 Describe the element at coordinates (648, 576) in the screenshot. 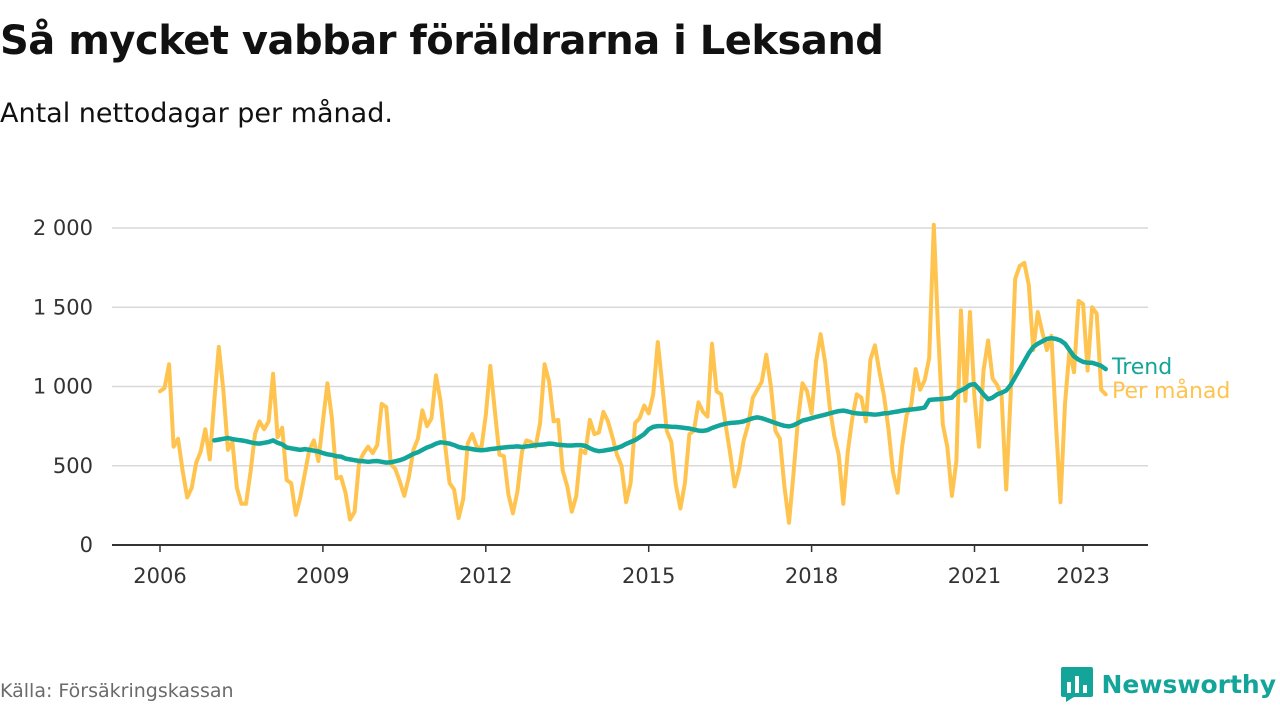

I see `x-tick-label: 2015` at that location.